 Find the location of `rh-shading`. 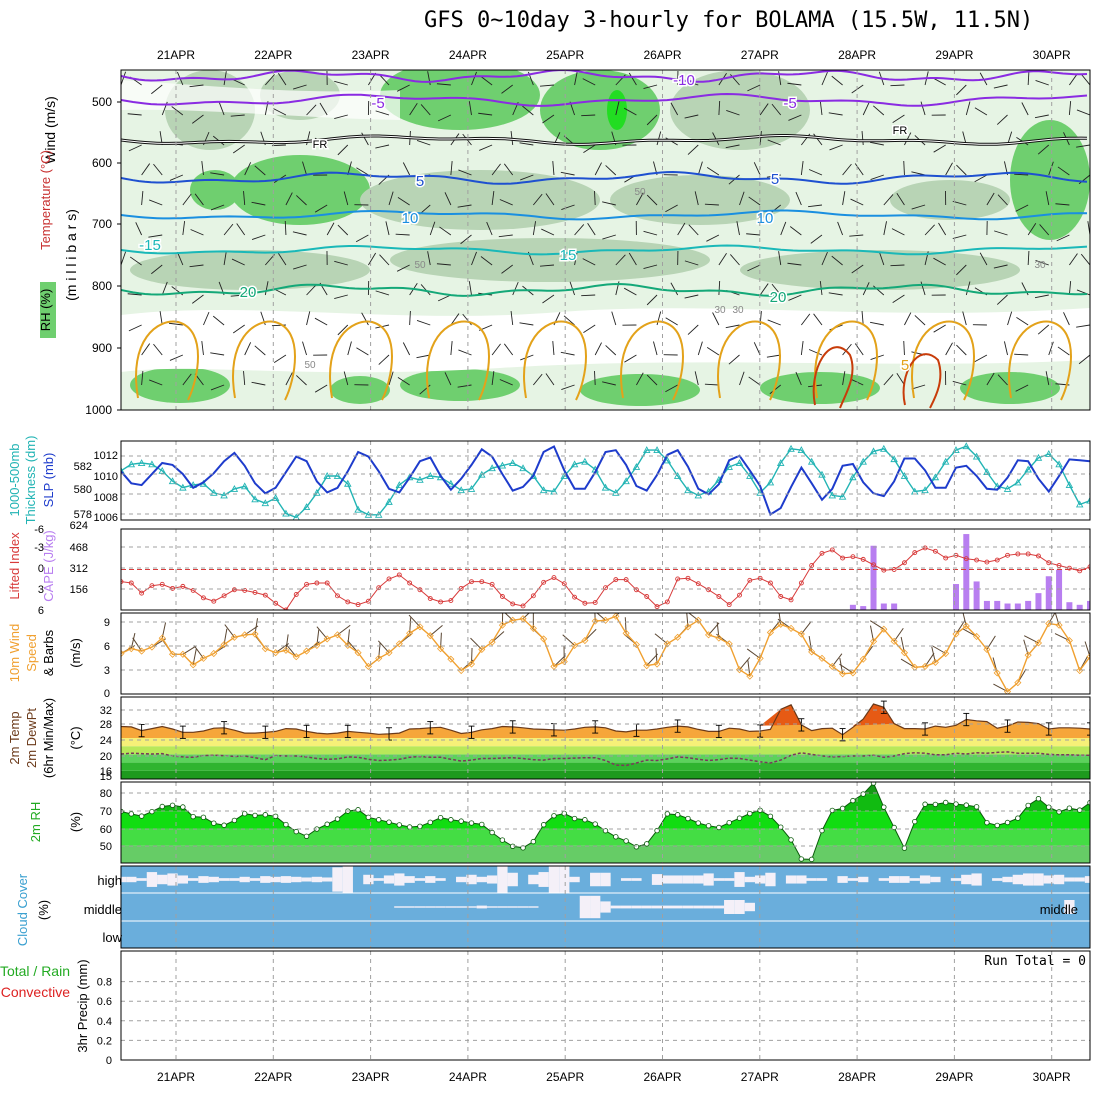

rh-shading is located at coordinates (300, 190).